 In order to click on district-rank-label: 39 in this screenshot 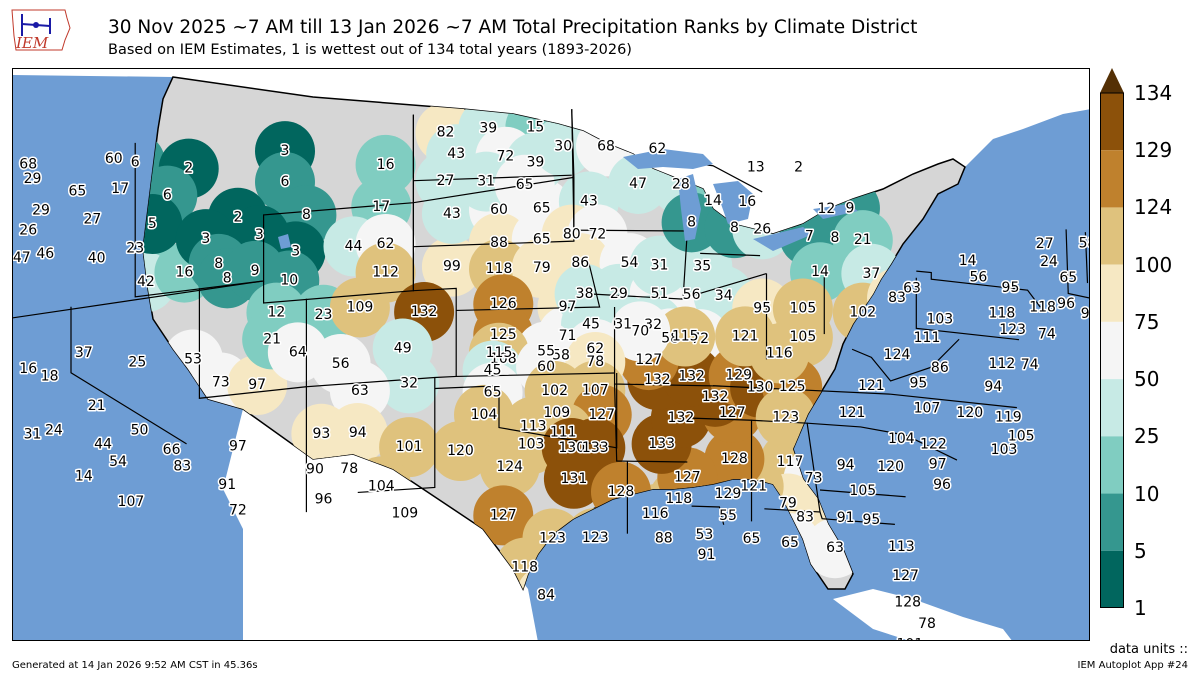, I will do `click(488, 129)`.